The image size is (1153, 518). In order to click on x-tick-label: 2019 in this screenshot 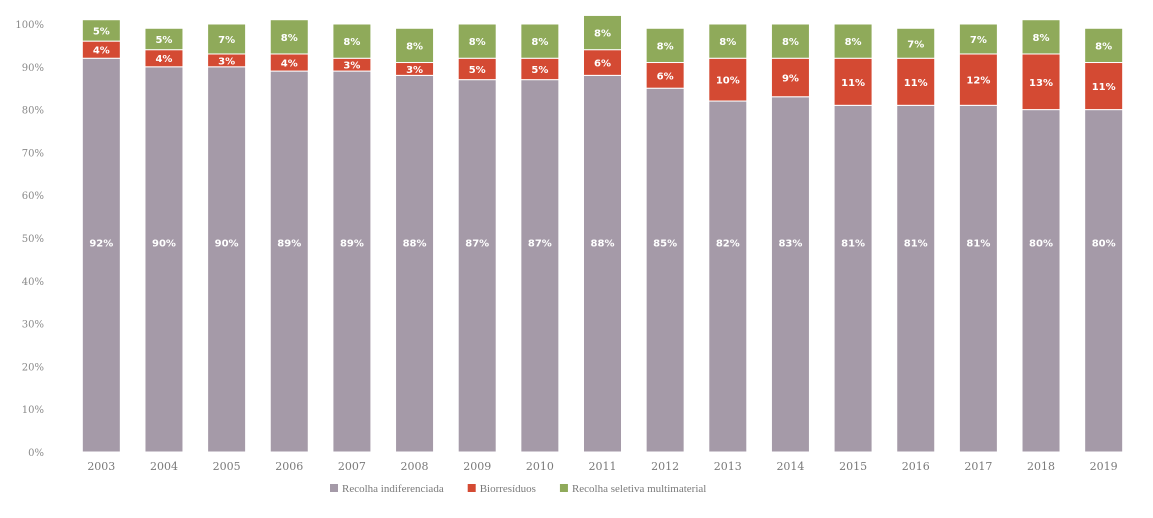, I will do `click(1104, 466)`.